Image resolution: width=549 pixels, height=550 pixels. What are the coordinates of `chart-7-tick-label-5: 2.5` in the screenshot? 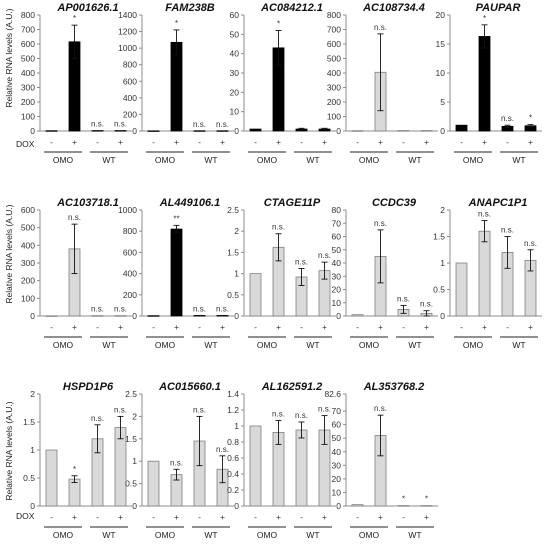 It's located at (233, 210).